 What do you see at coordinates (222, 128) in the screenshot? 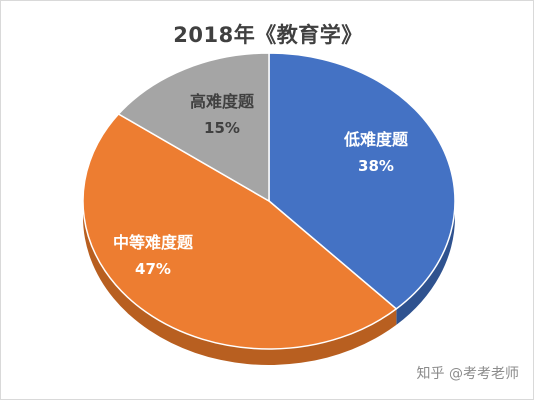
I see `slice-value-label-3: 15%` at bounding box center [222, 128].